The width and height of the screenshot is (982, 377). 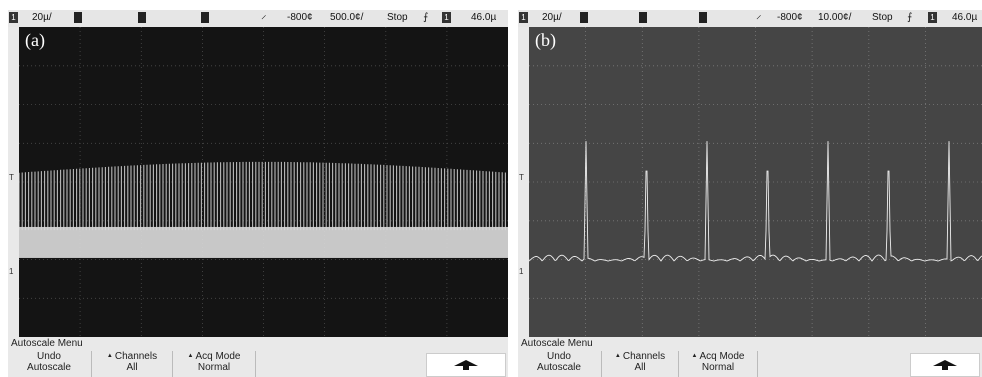 What do you see at coordinates (258, 18) in the screenshot?
I see `status-bar: 1 20µ/ ⸍ -800¢ 500.0¢/ Stop ⨍ 1 46.0µ` at bounding box center [258, 18].